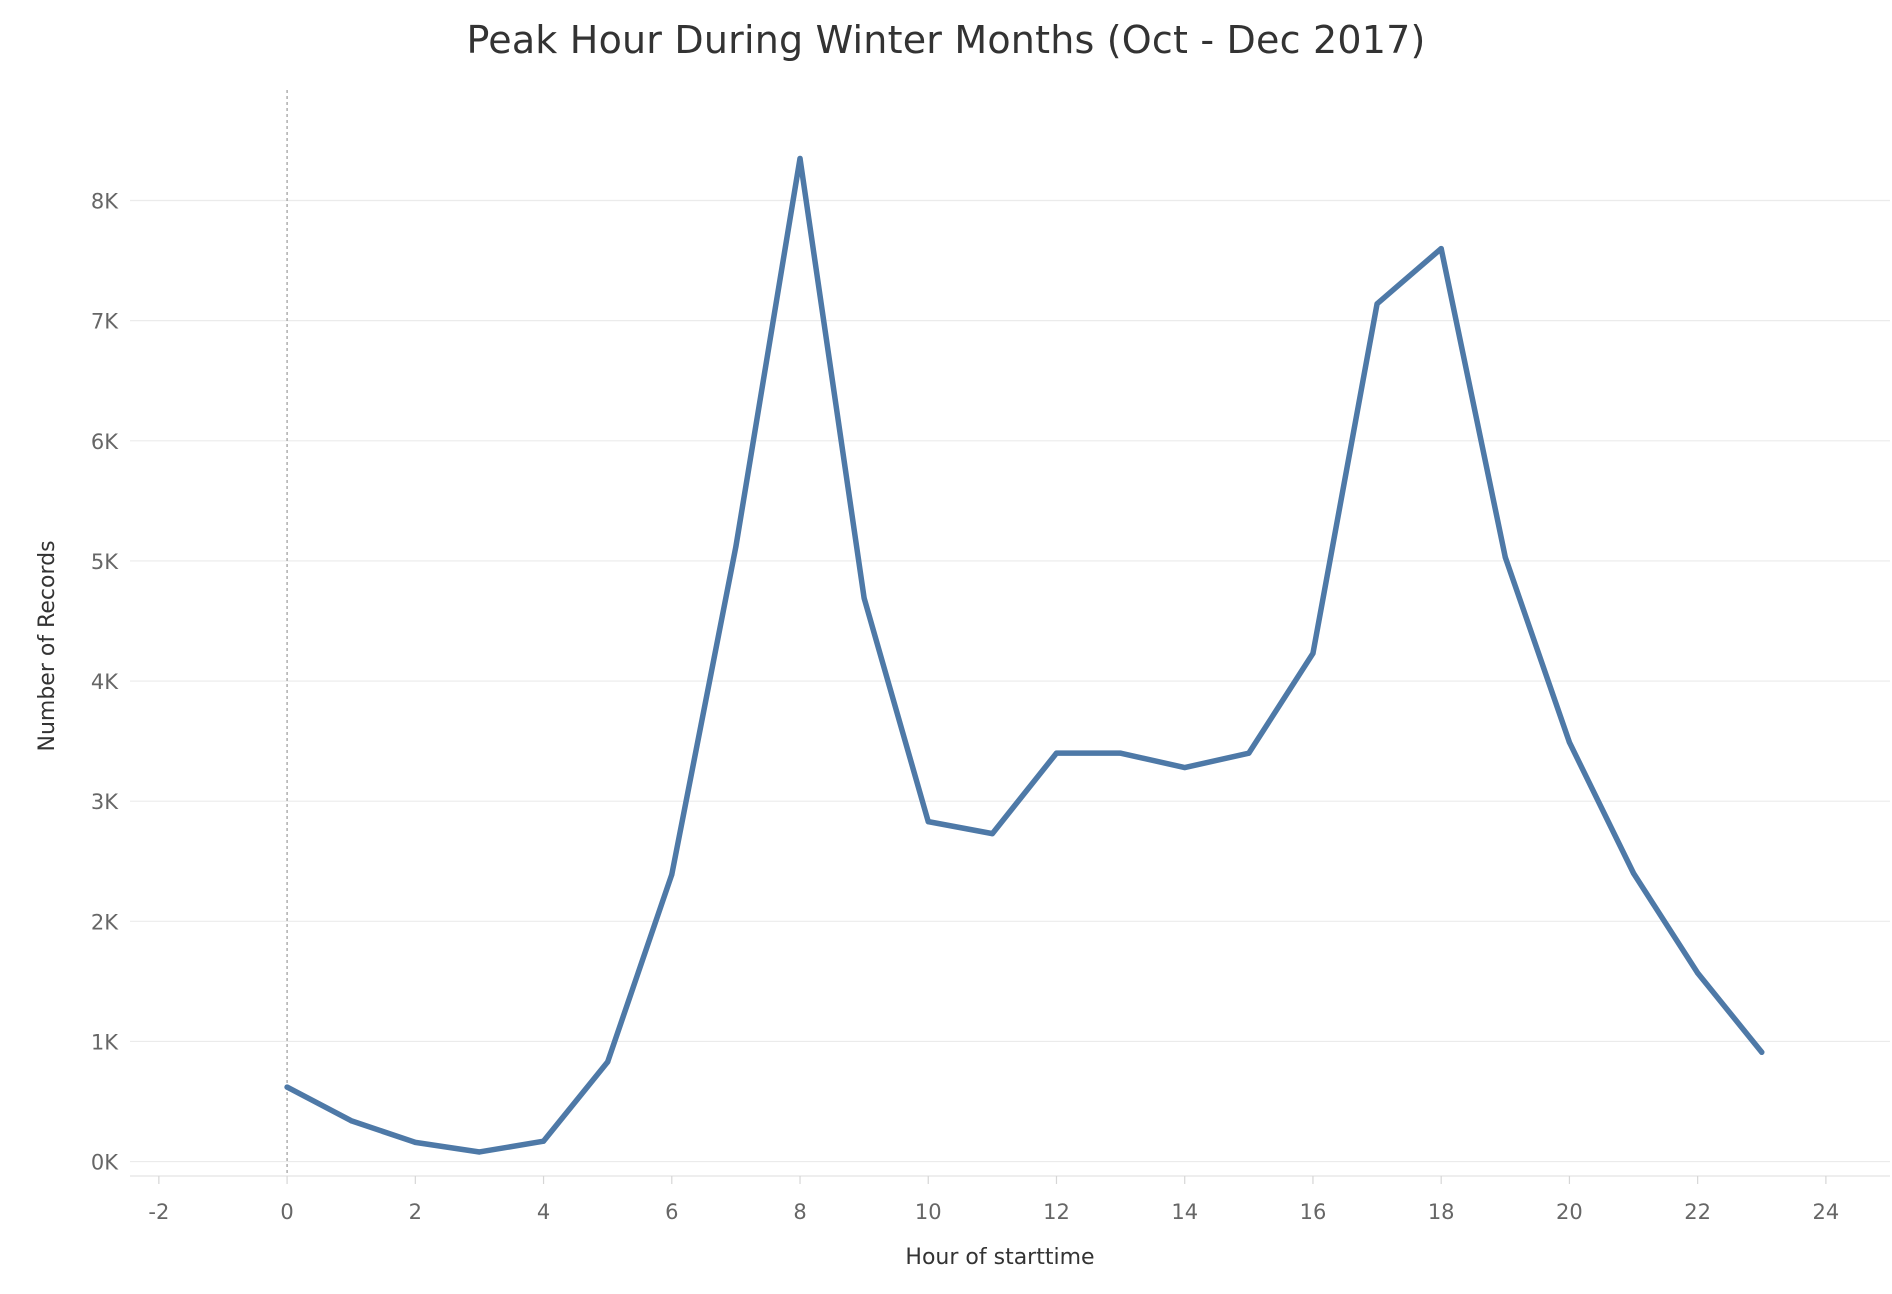 This screenshot has height=1294, width=1892. I want to click on y-tick-label: 0K, so click(105, 1163).